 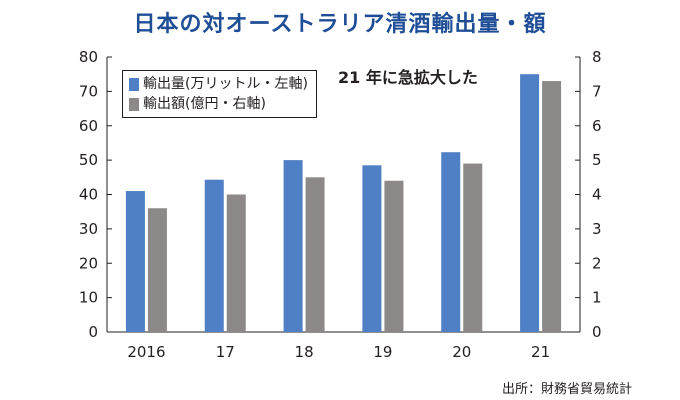 I want to click on y-left-tick-label: 0, so click(x=93, y=332).